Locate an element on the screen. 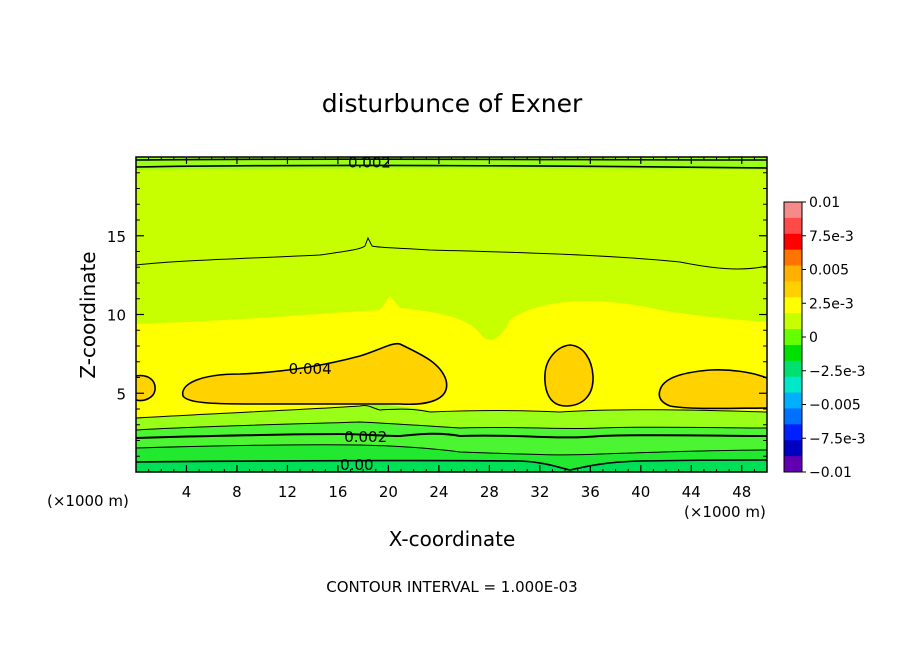  contour-interval-note: CONTOUR INTERVAL = 1.000E-03 is located at coordinates (451, 587).